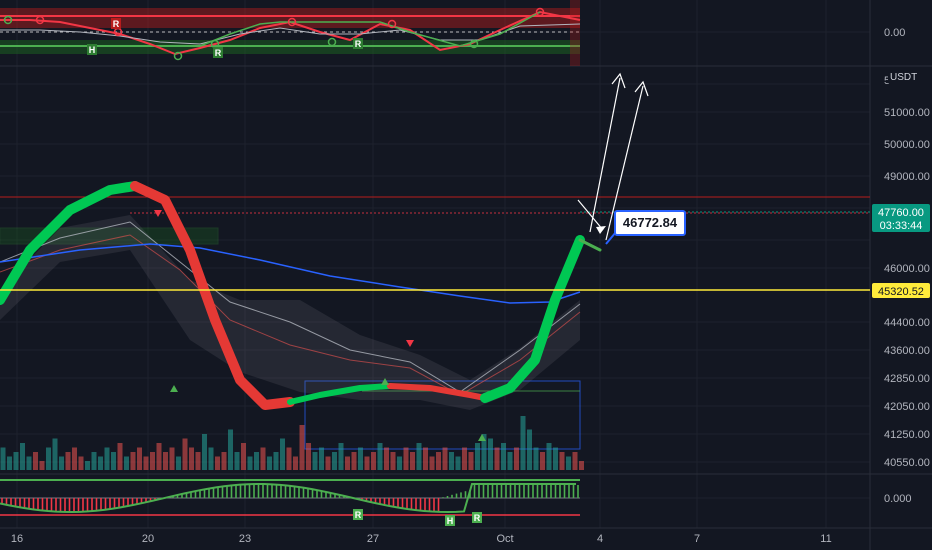 The width and height of the screenshot is (932, 550). Describe the element at coordinates (601, 230) in the screenshot. I see `projection-arrow-head` at that location.